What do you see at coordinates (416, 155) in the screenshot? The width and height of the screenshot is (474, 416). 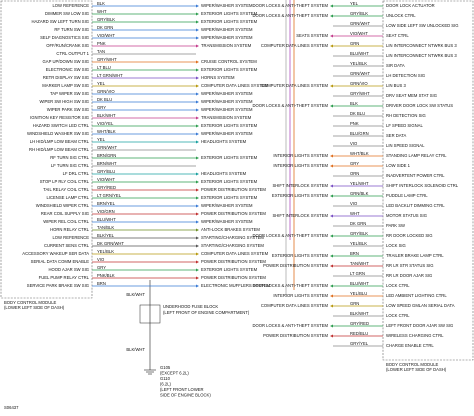 I see `pin-label: STANDING LAMP RELAY CTRL` at bounding box center [416, 155].